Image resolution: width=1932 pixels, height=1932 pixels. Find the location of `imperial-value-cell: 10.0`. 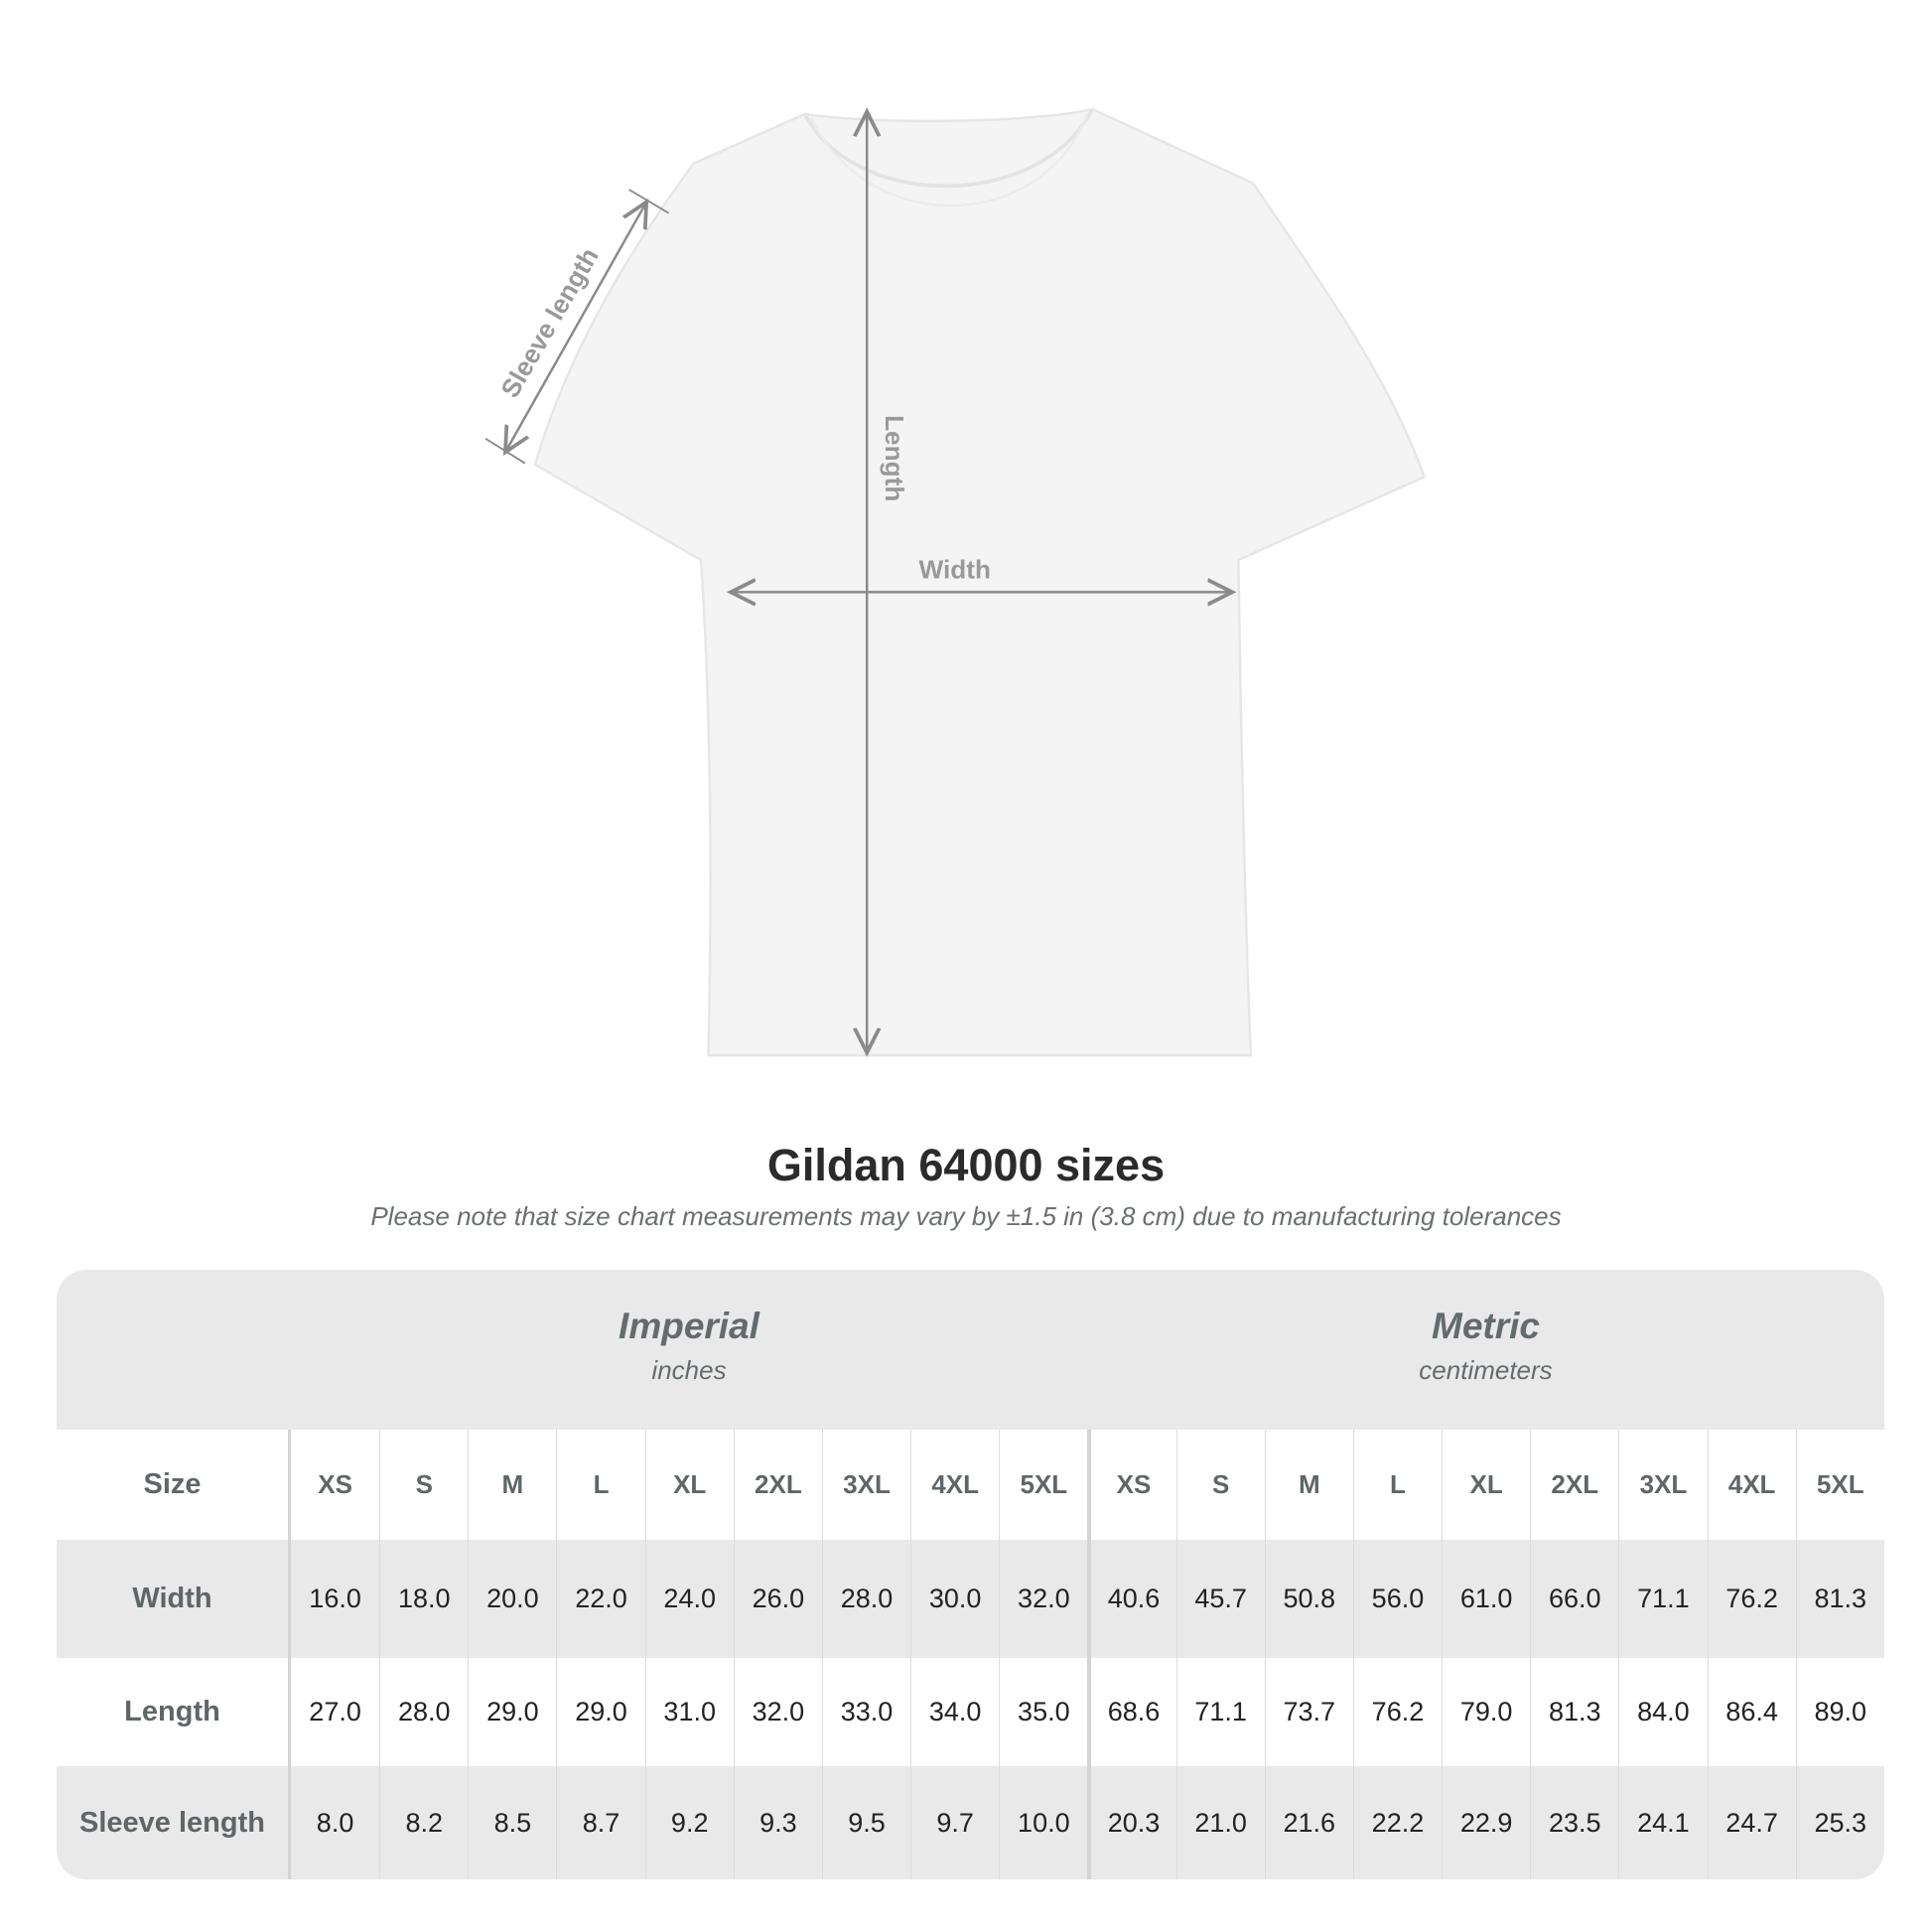

imperial-value-cell: 10.0 is located at coordinates (1043, 1823).